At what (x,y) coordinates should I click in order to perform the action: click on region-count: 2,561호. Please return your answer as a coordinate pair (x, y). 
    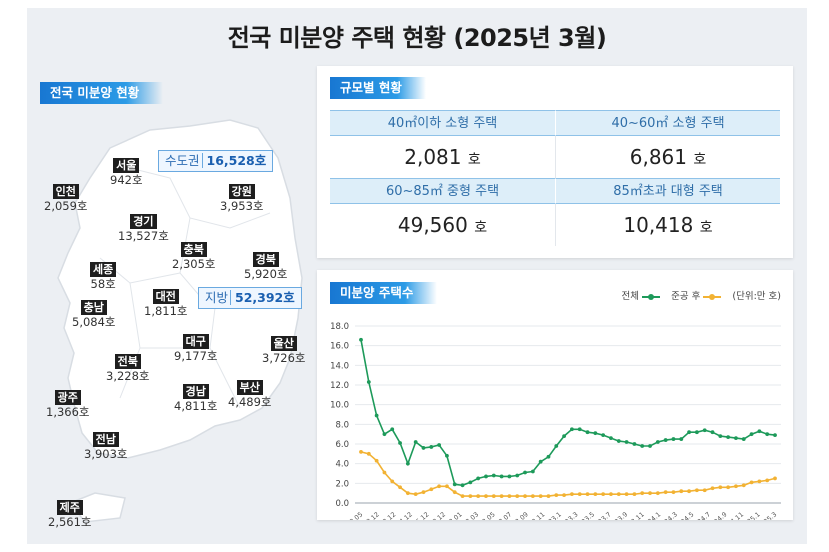
    Looking at the image, I should click on (70, 522).